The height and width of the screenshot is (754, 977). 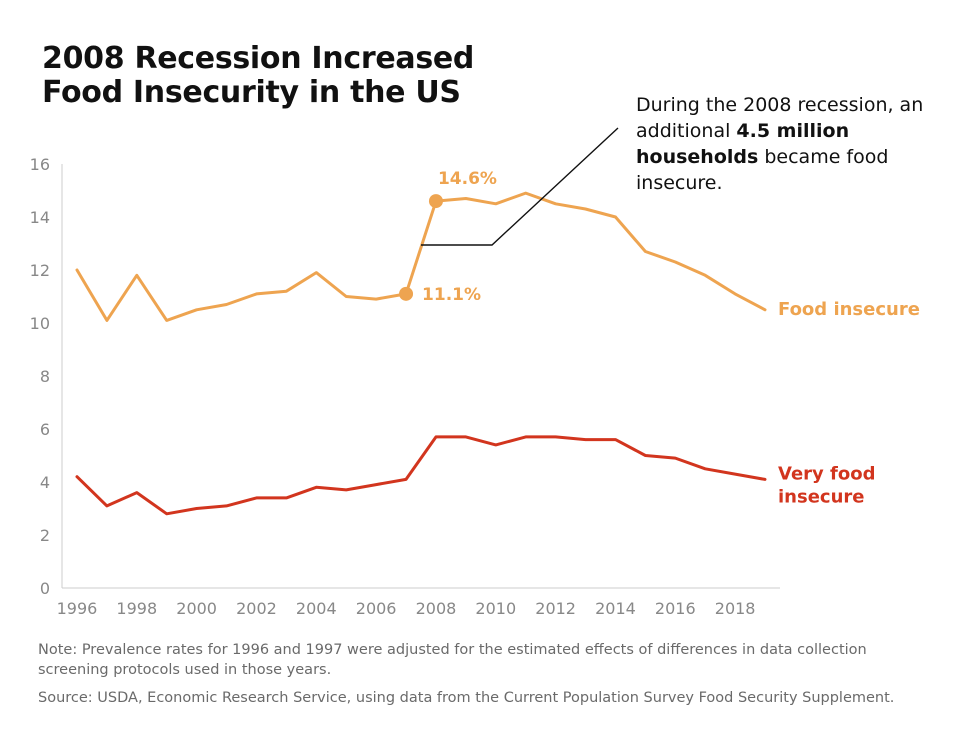 What do you see at coordinates (40, 164) in the screenshot?
I see `y-tick-label: 16` at bounding box center [40, 164].